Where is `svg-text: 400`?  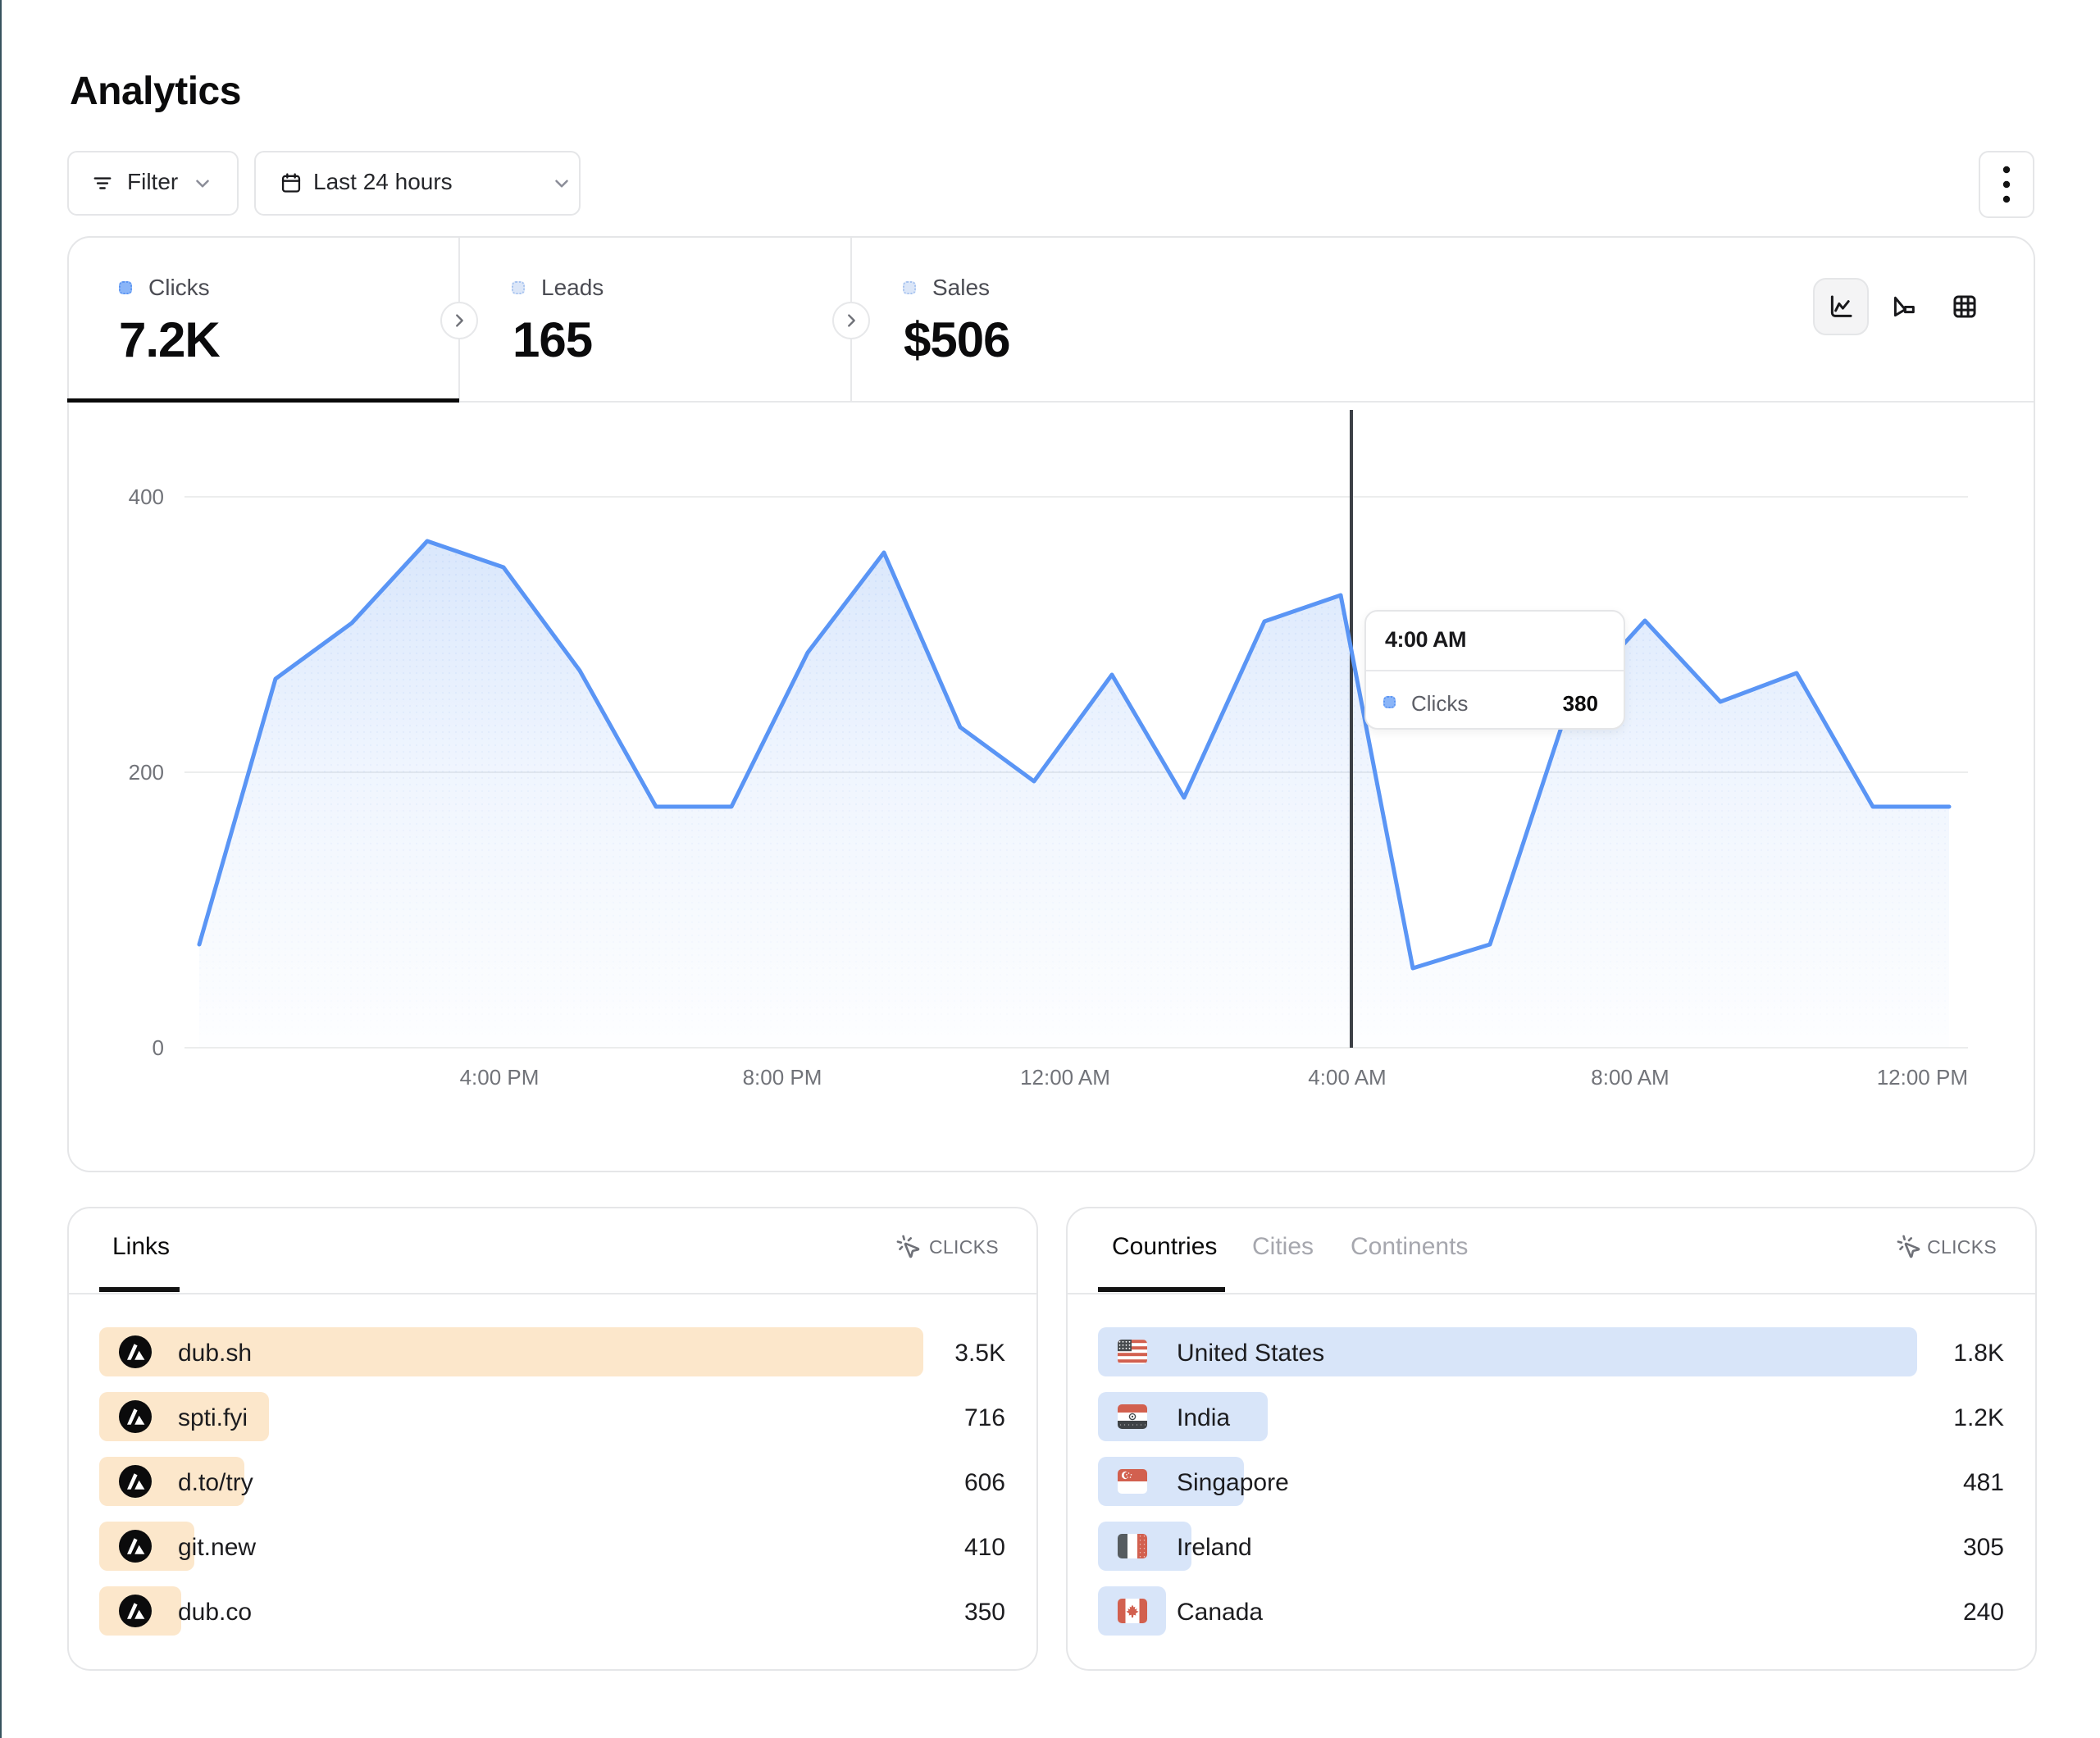
svg-text: 400 is located at coordinates (146, 497).